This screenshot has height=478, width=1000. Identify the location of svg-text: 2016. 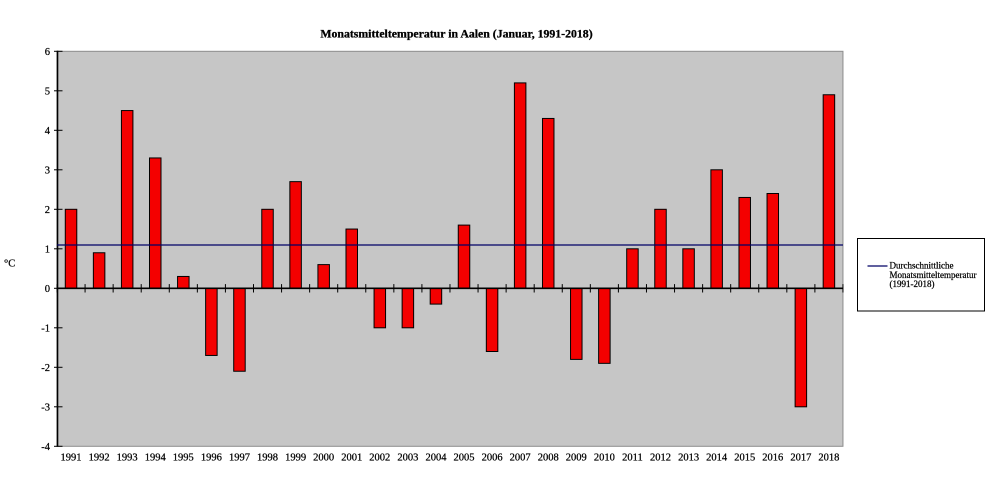
(772, 458).